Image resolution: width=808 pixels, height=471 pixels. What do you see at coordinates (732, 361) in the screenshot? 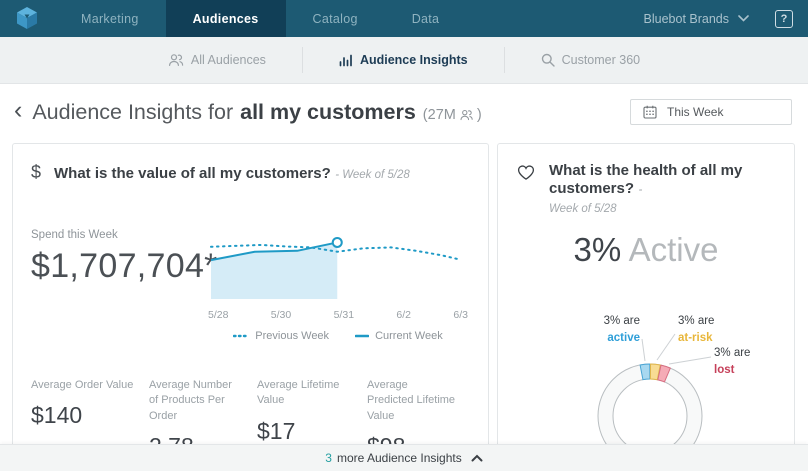
I see `donut-label-lost: 3% are lost` at bounding box center [732, 361].